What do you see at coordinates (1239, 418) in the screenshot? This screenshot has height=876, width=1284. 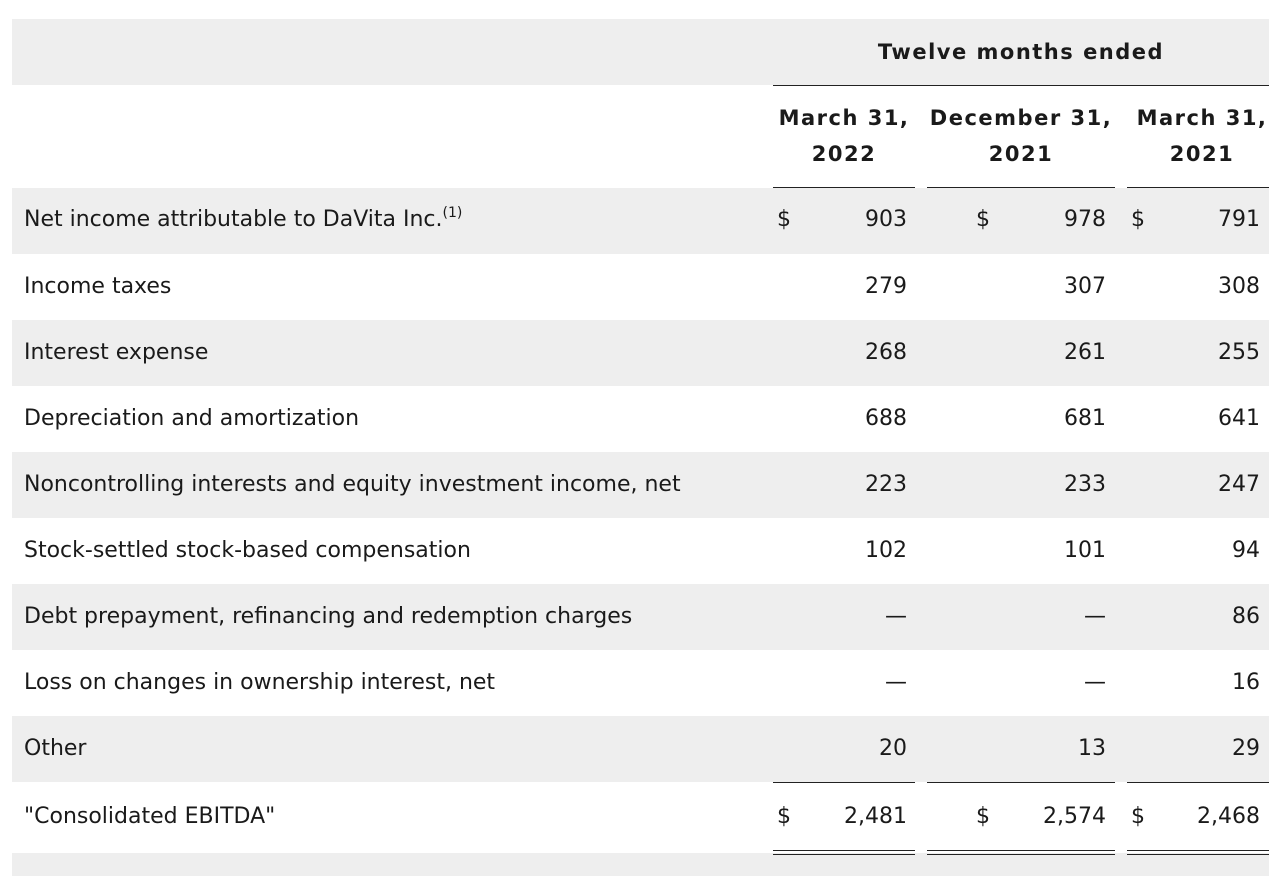 I see `value-cell: 641` at bounding box center [1239, 418].